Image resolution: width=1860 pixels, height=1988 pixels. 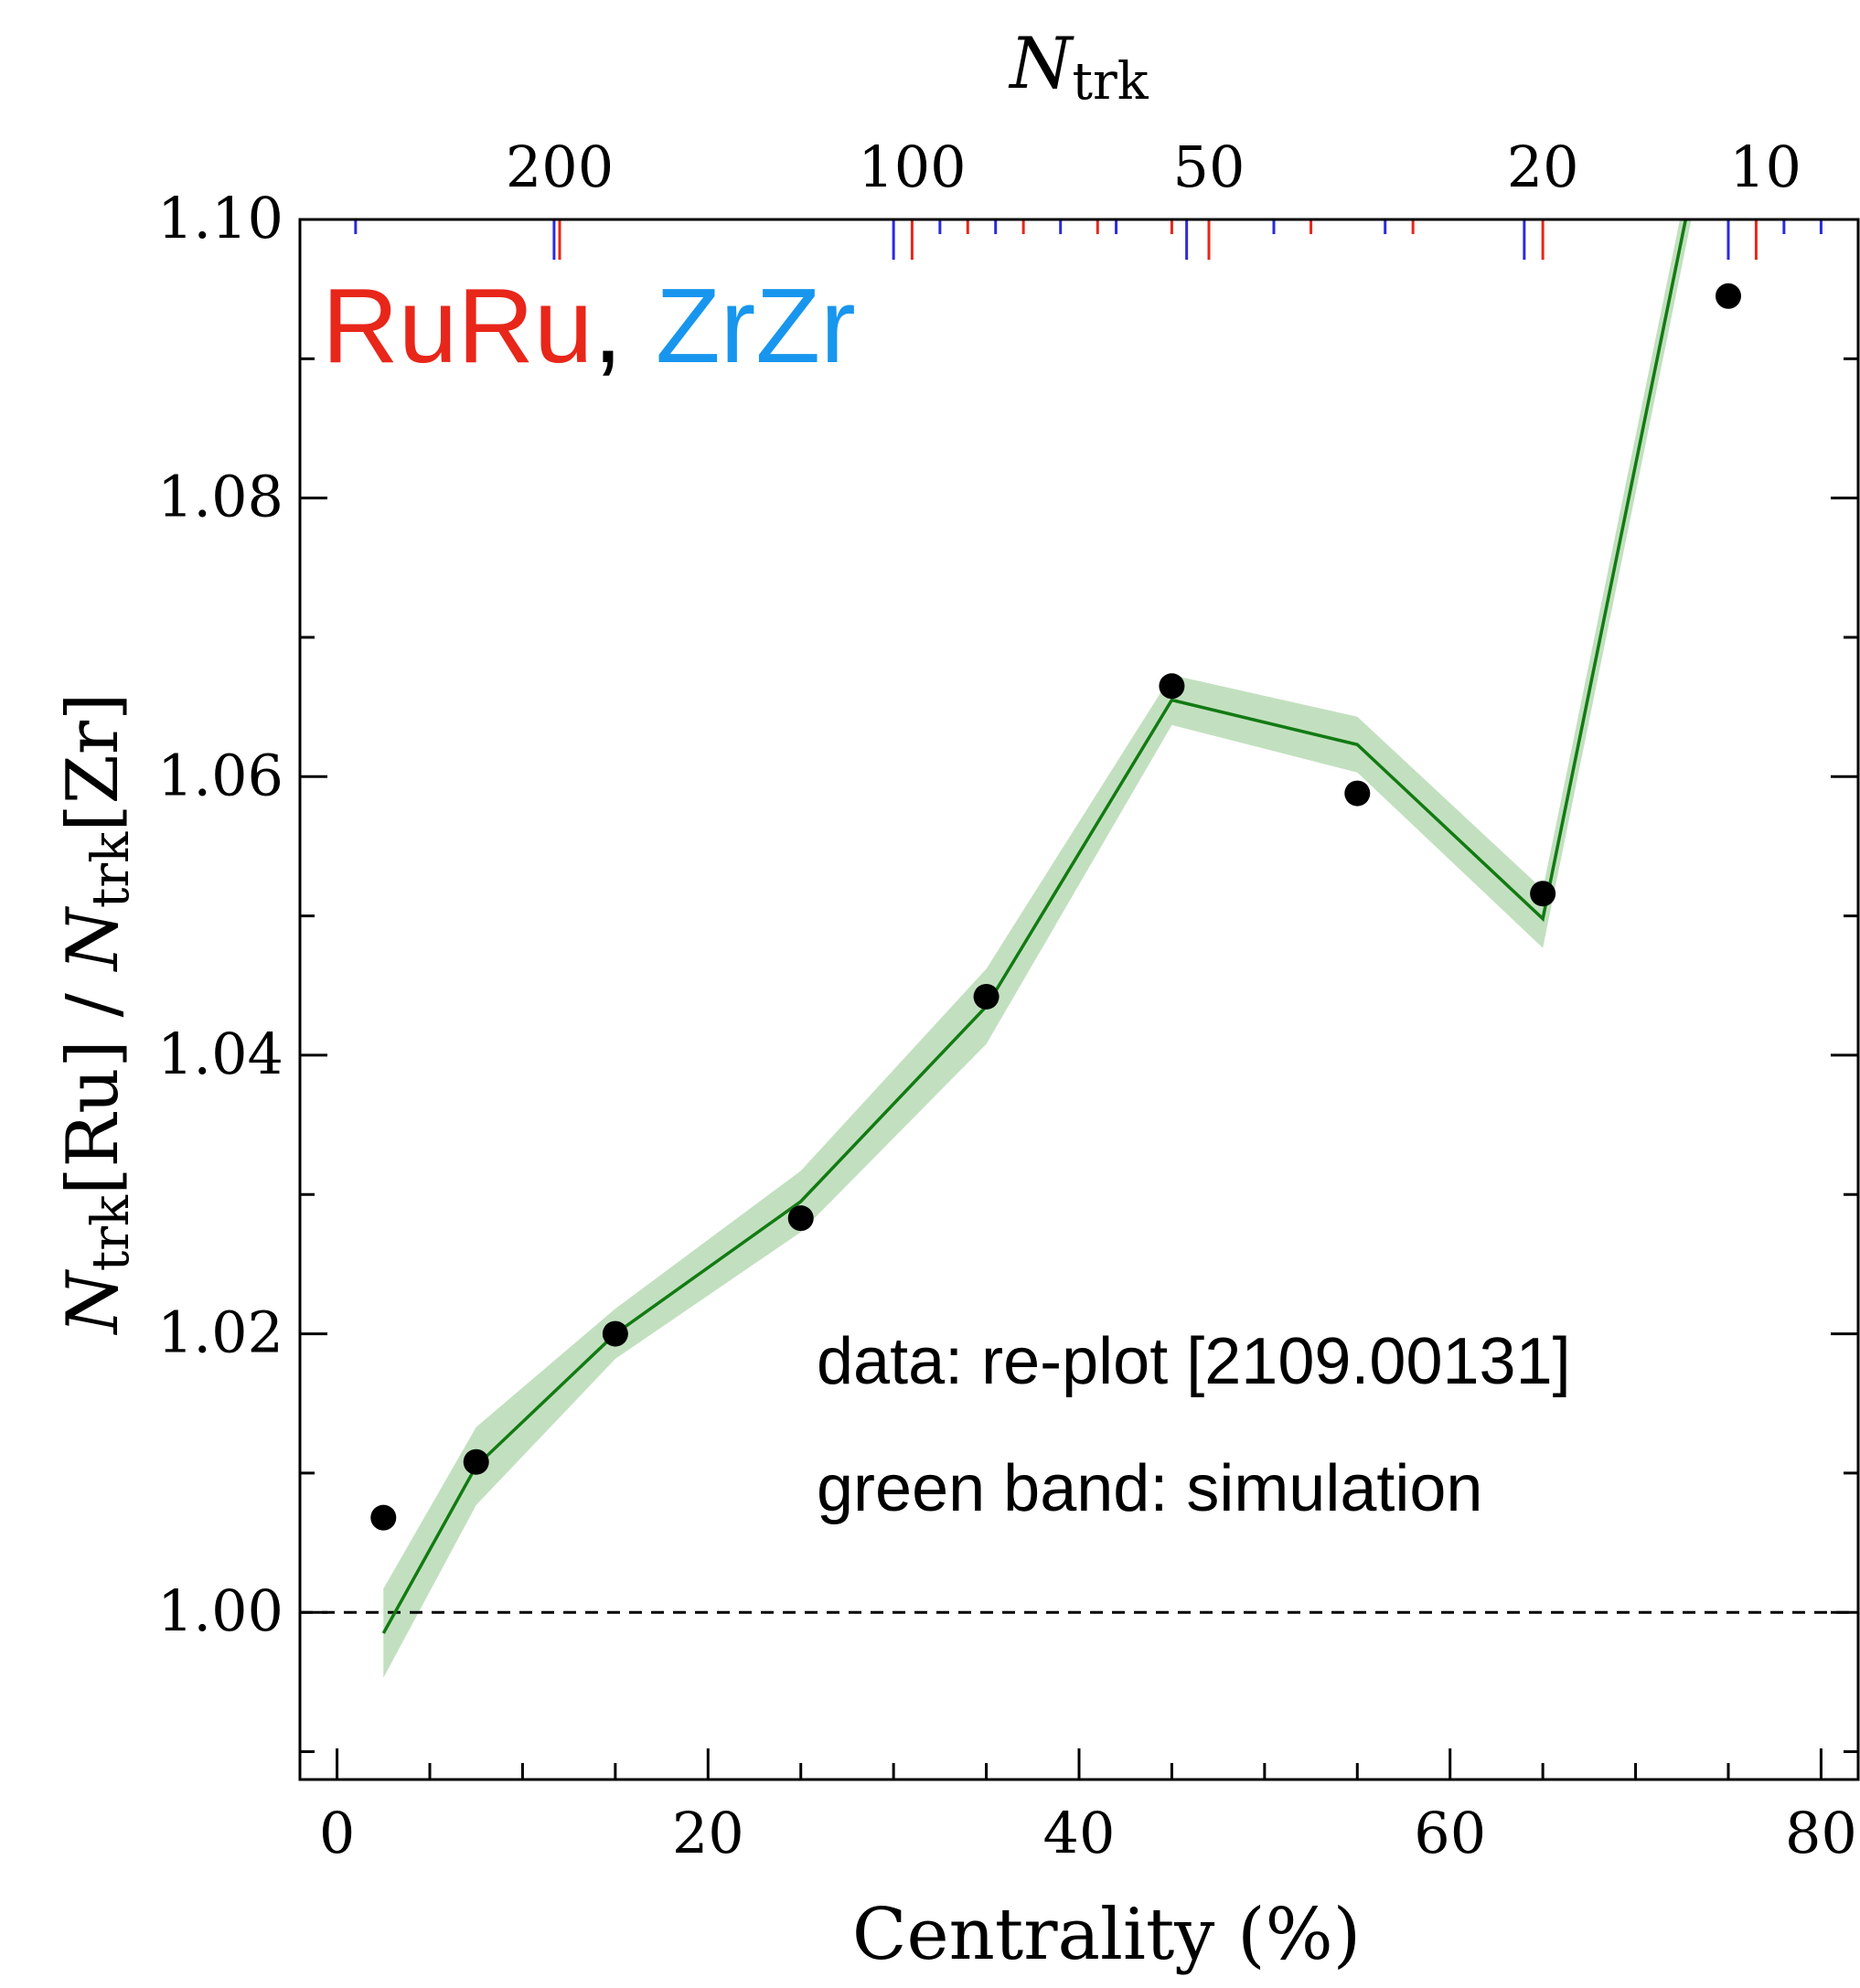 I want to click on y-tick-label: 1.00, so click(x=220, y=1610).